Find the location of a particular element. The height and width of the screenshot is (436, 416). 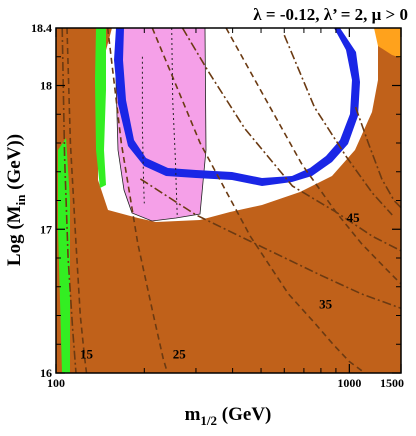

x-axis-title: m1/2 (GeV) is located at coordinates (228, 416).